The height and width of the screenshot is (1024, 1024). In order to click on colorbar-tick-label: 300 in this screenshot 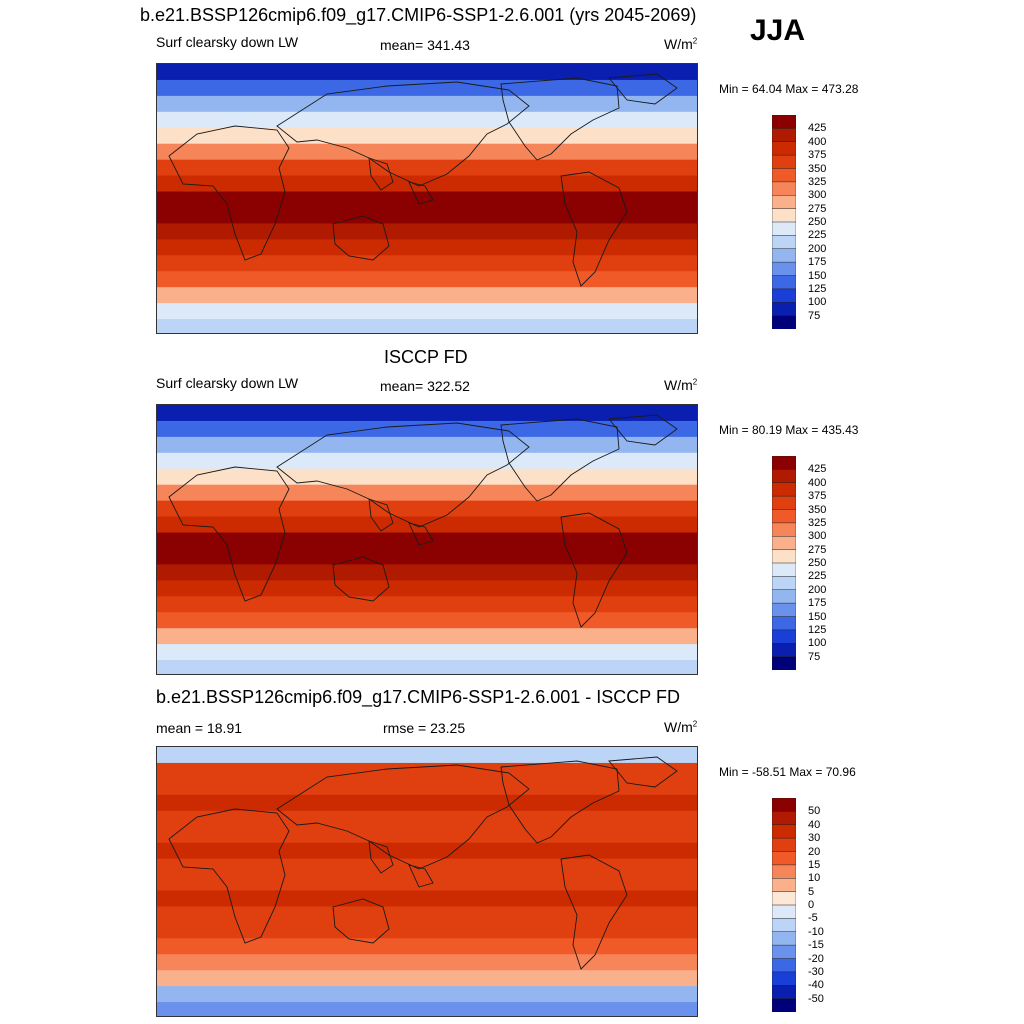, I will do `click(817, 536)`.